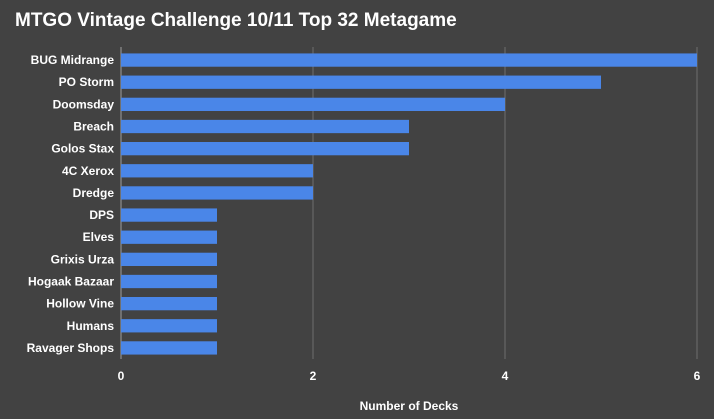  Describe the element at coordinates (697, 376) in the screenshot. I see `x-tick-label: 6` at that location.